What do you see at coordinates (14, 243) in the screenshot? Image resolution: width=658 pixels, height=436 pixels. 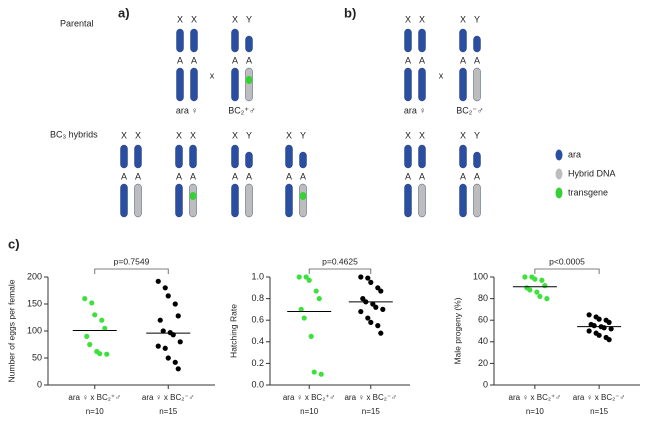 I see `panel-label: c)` at bounding box center [14, 243].